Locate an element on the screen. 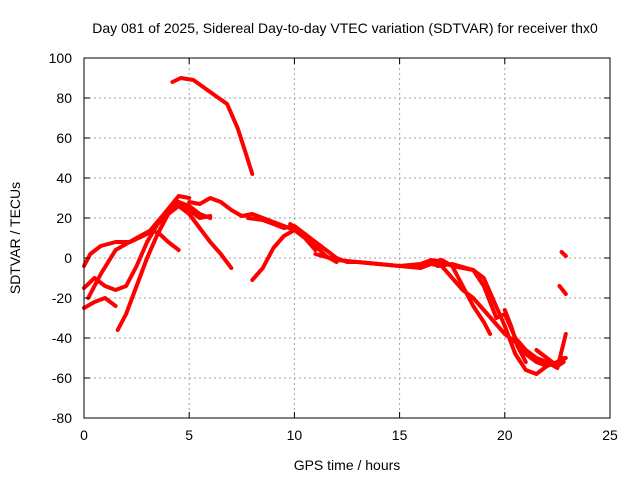 This screenshot has width=640, height=480. y-tick-label: 40 is located at coordinates (64, 178).